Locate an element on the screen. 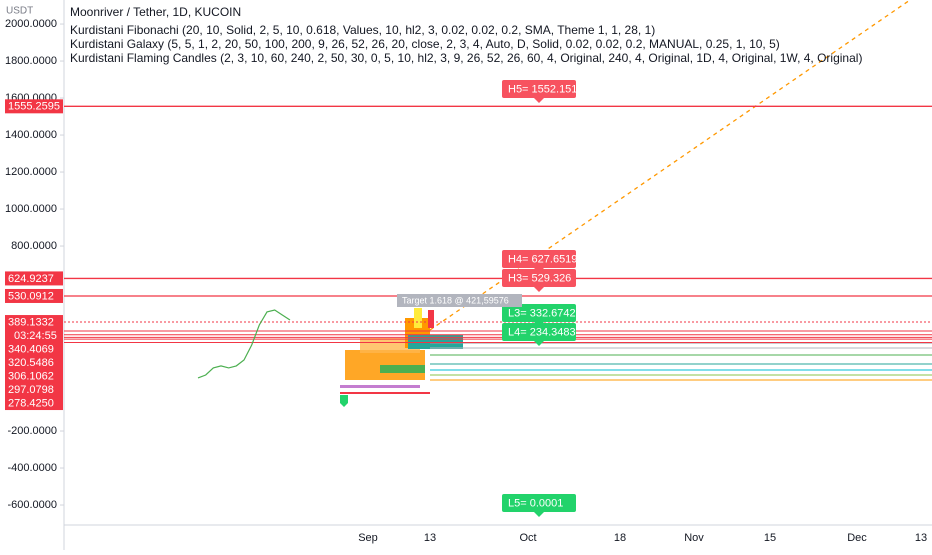 The height and width of the screenshot is (555, 932). annotation-label: L5= 0.0001 is located at coordinates (535, 503).